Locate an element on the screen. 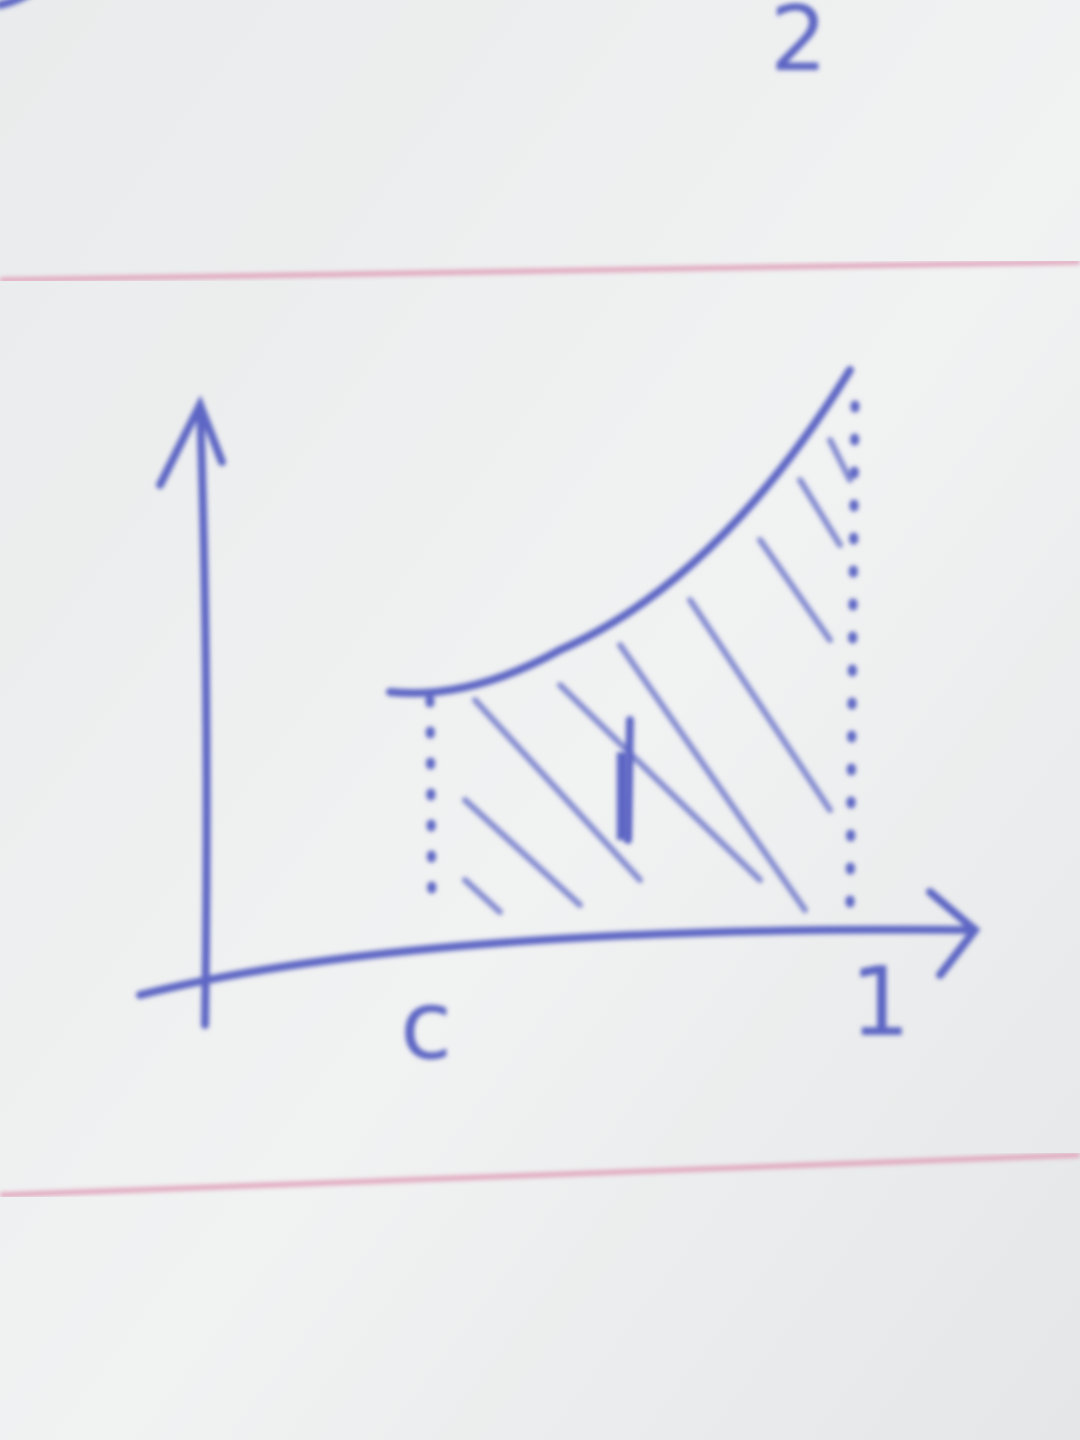 The height and width of the screenshot is (1440, 1080). area-label: I is located at coordinates (622, 799).